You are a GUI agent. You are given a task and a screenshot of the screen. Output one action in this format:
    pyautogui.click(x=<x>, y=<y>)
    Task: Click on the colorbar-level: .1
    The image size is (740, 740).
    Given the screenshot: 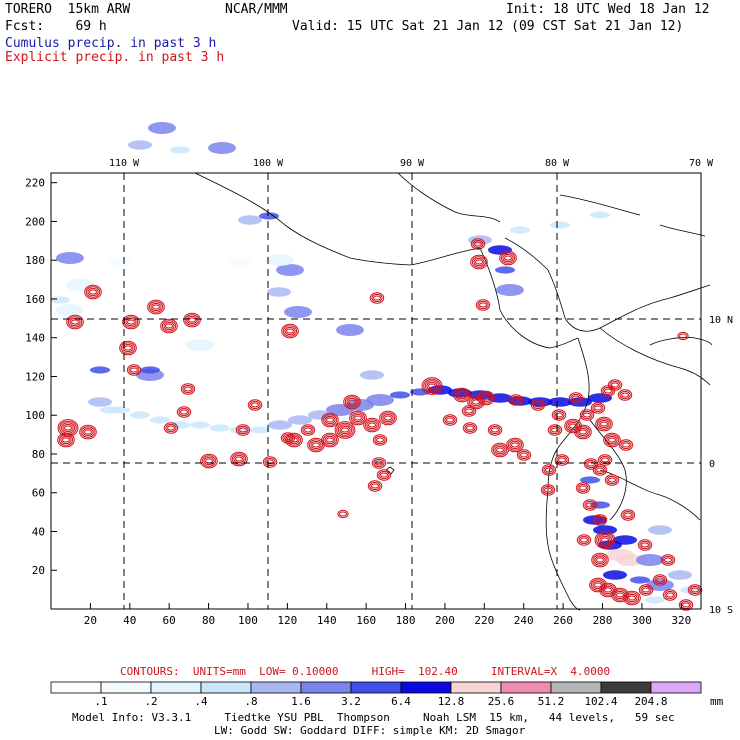 What is the action you would take?
    pyautogui.click(x=100, y=701)
    